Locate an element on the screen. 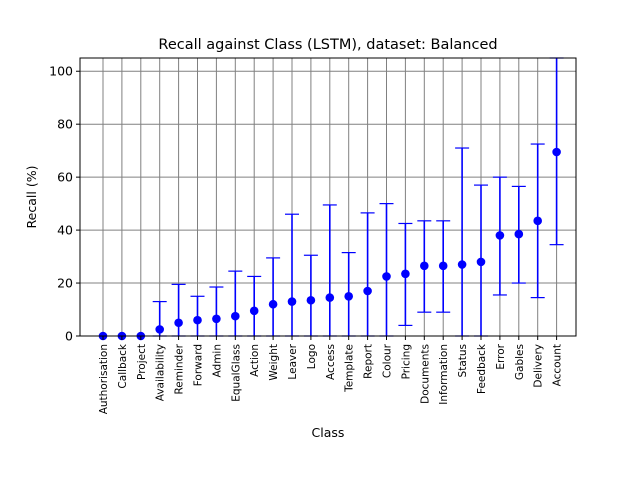 The width and height of the screenshot is (640, 480). x-tick-label: Feedback is located at coordinates (482, 368).